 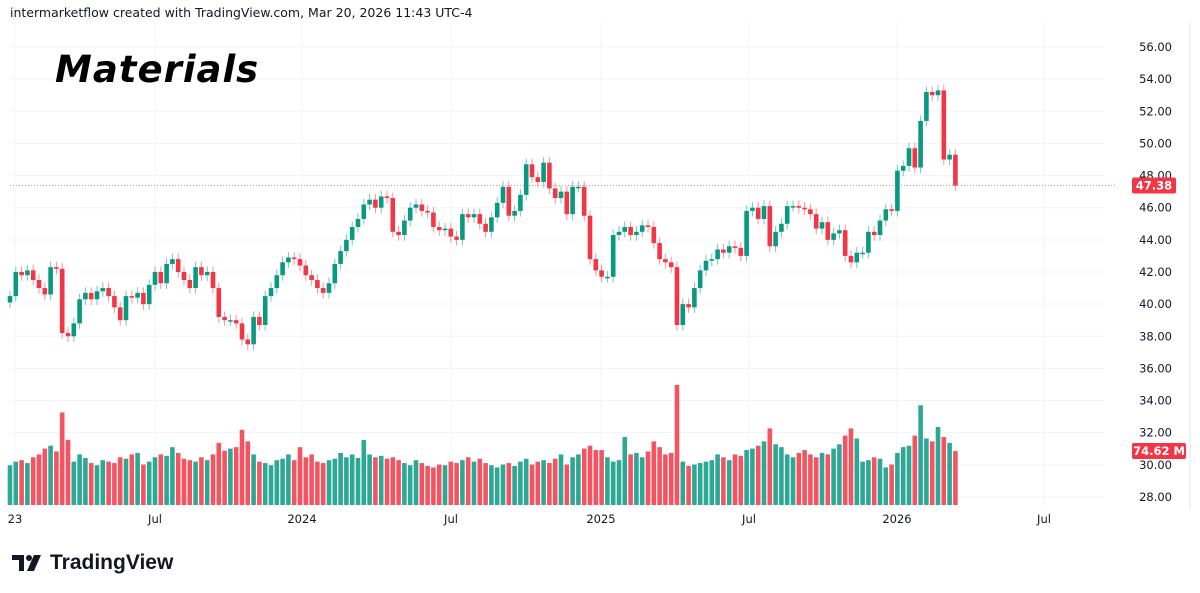 What do you see at coordinates (301, 519) in the screenshot?
I see `time-tick-label: 2024` at bounding box center [301, 519].